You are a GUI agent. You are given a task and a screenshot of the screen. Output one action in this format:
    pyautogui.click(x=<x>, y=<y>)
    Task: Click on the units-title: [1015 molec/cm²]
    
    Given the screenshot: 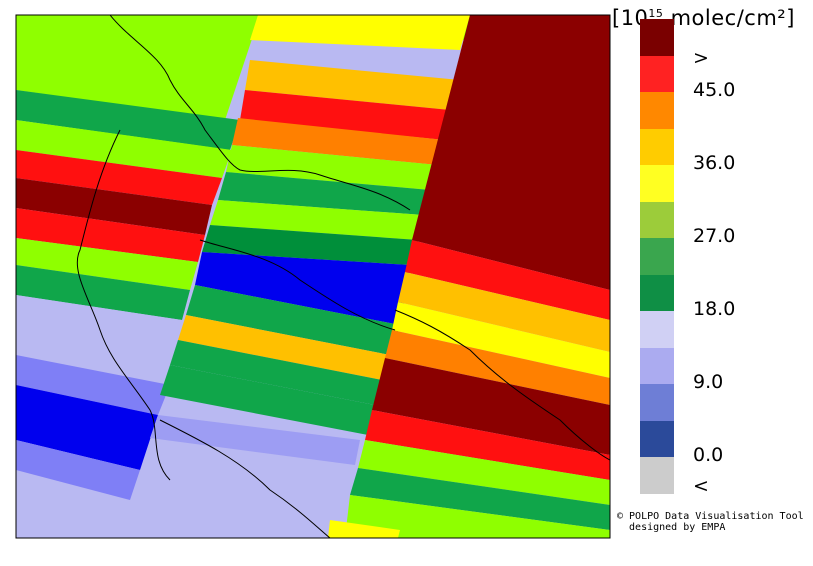 What is the action you would take?
    pyautogui.click(x=703, y=18)
    